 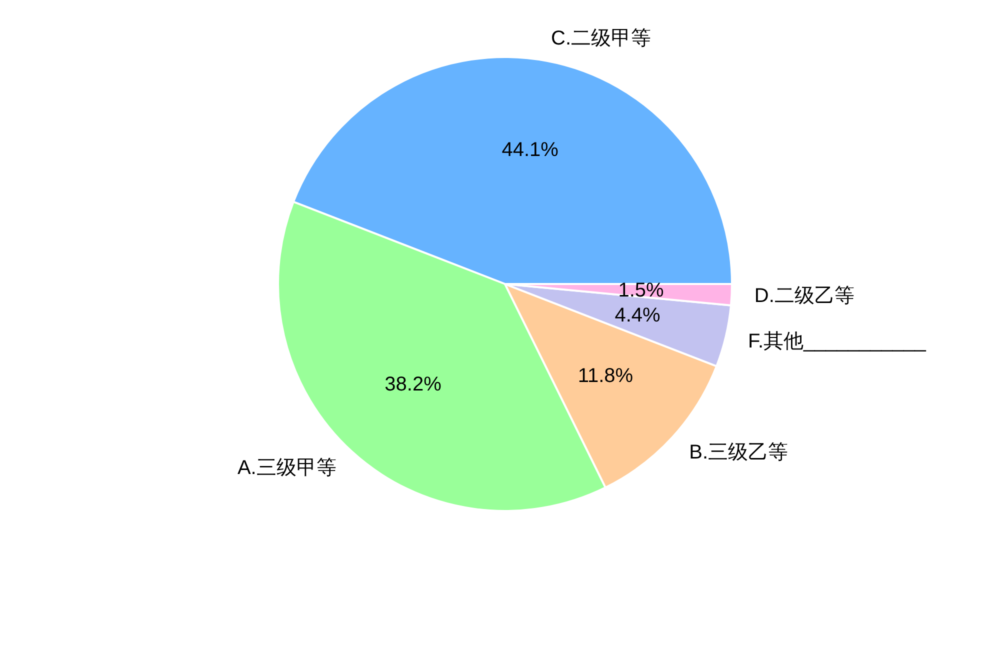 I want to click on data-label: 1.5%, so click(x=641, y=290).